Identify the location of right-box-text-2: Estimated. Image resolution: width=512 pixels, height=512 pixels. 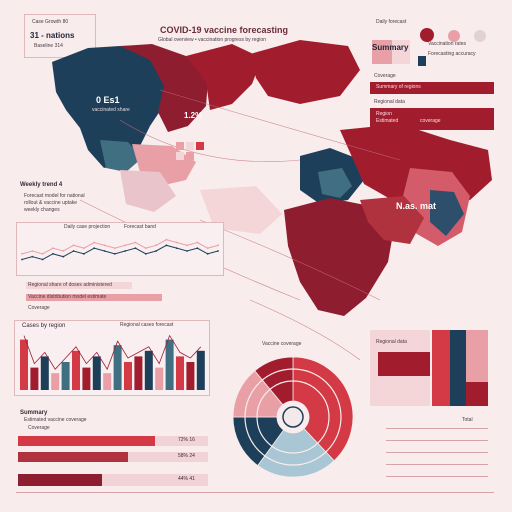
(387, 121).